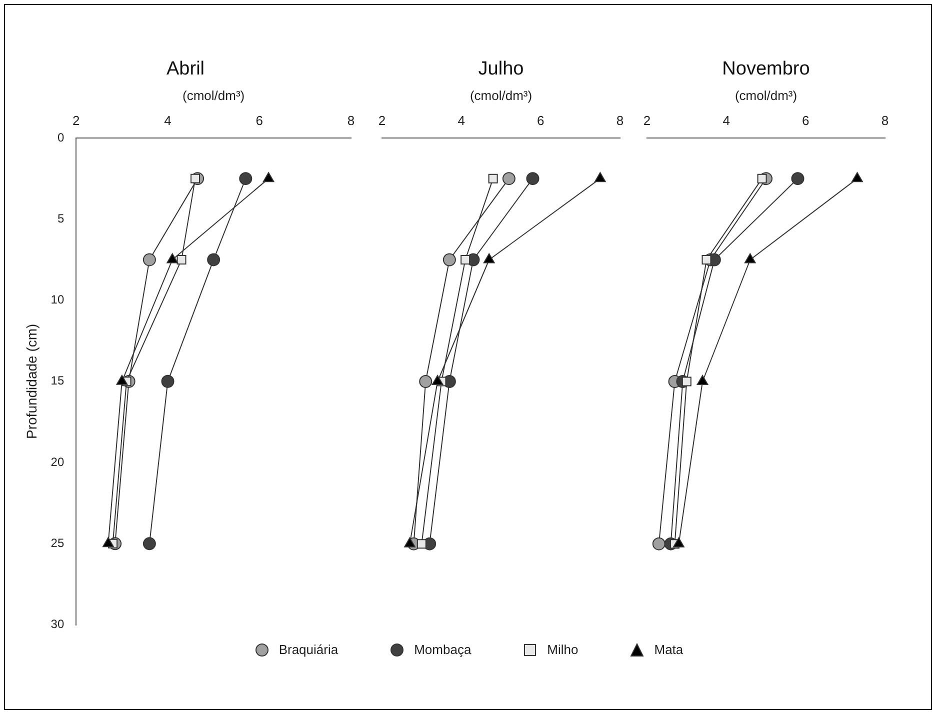 This screenshot has width=938, height=716. I want to click on y-tick-label: 15, so click(57, 381).